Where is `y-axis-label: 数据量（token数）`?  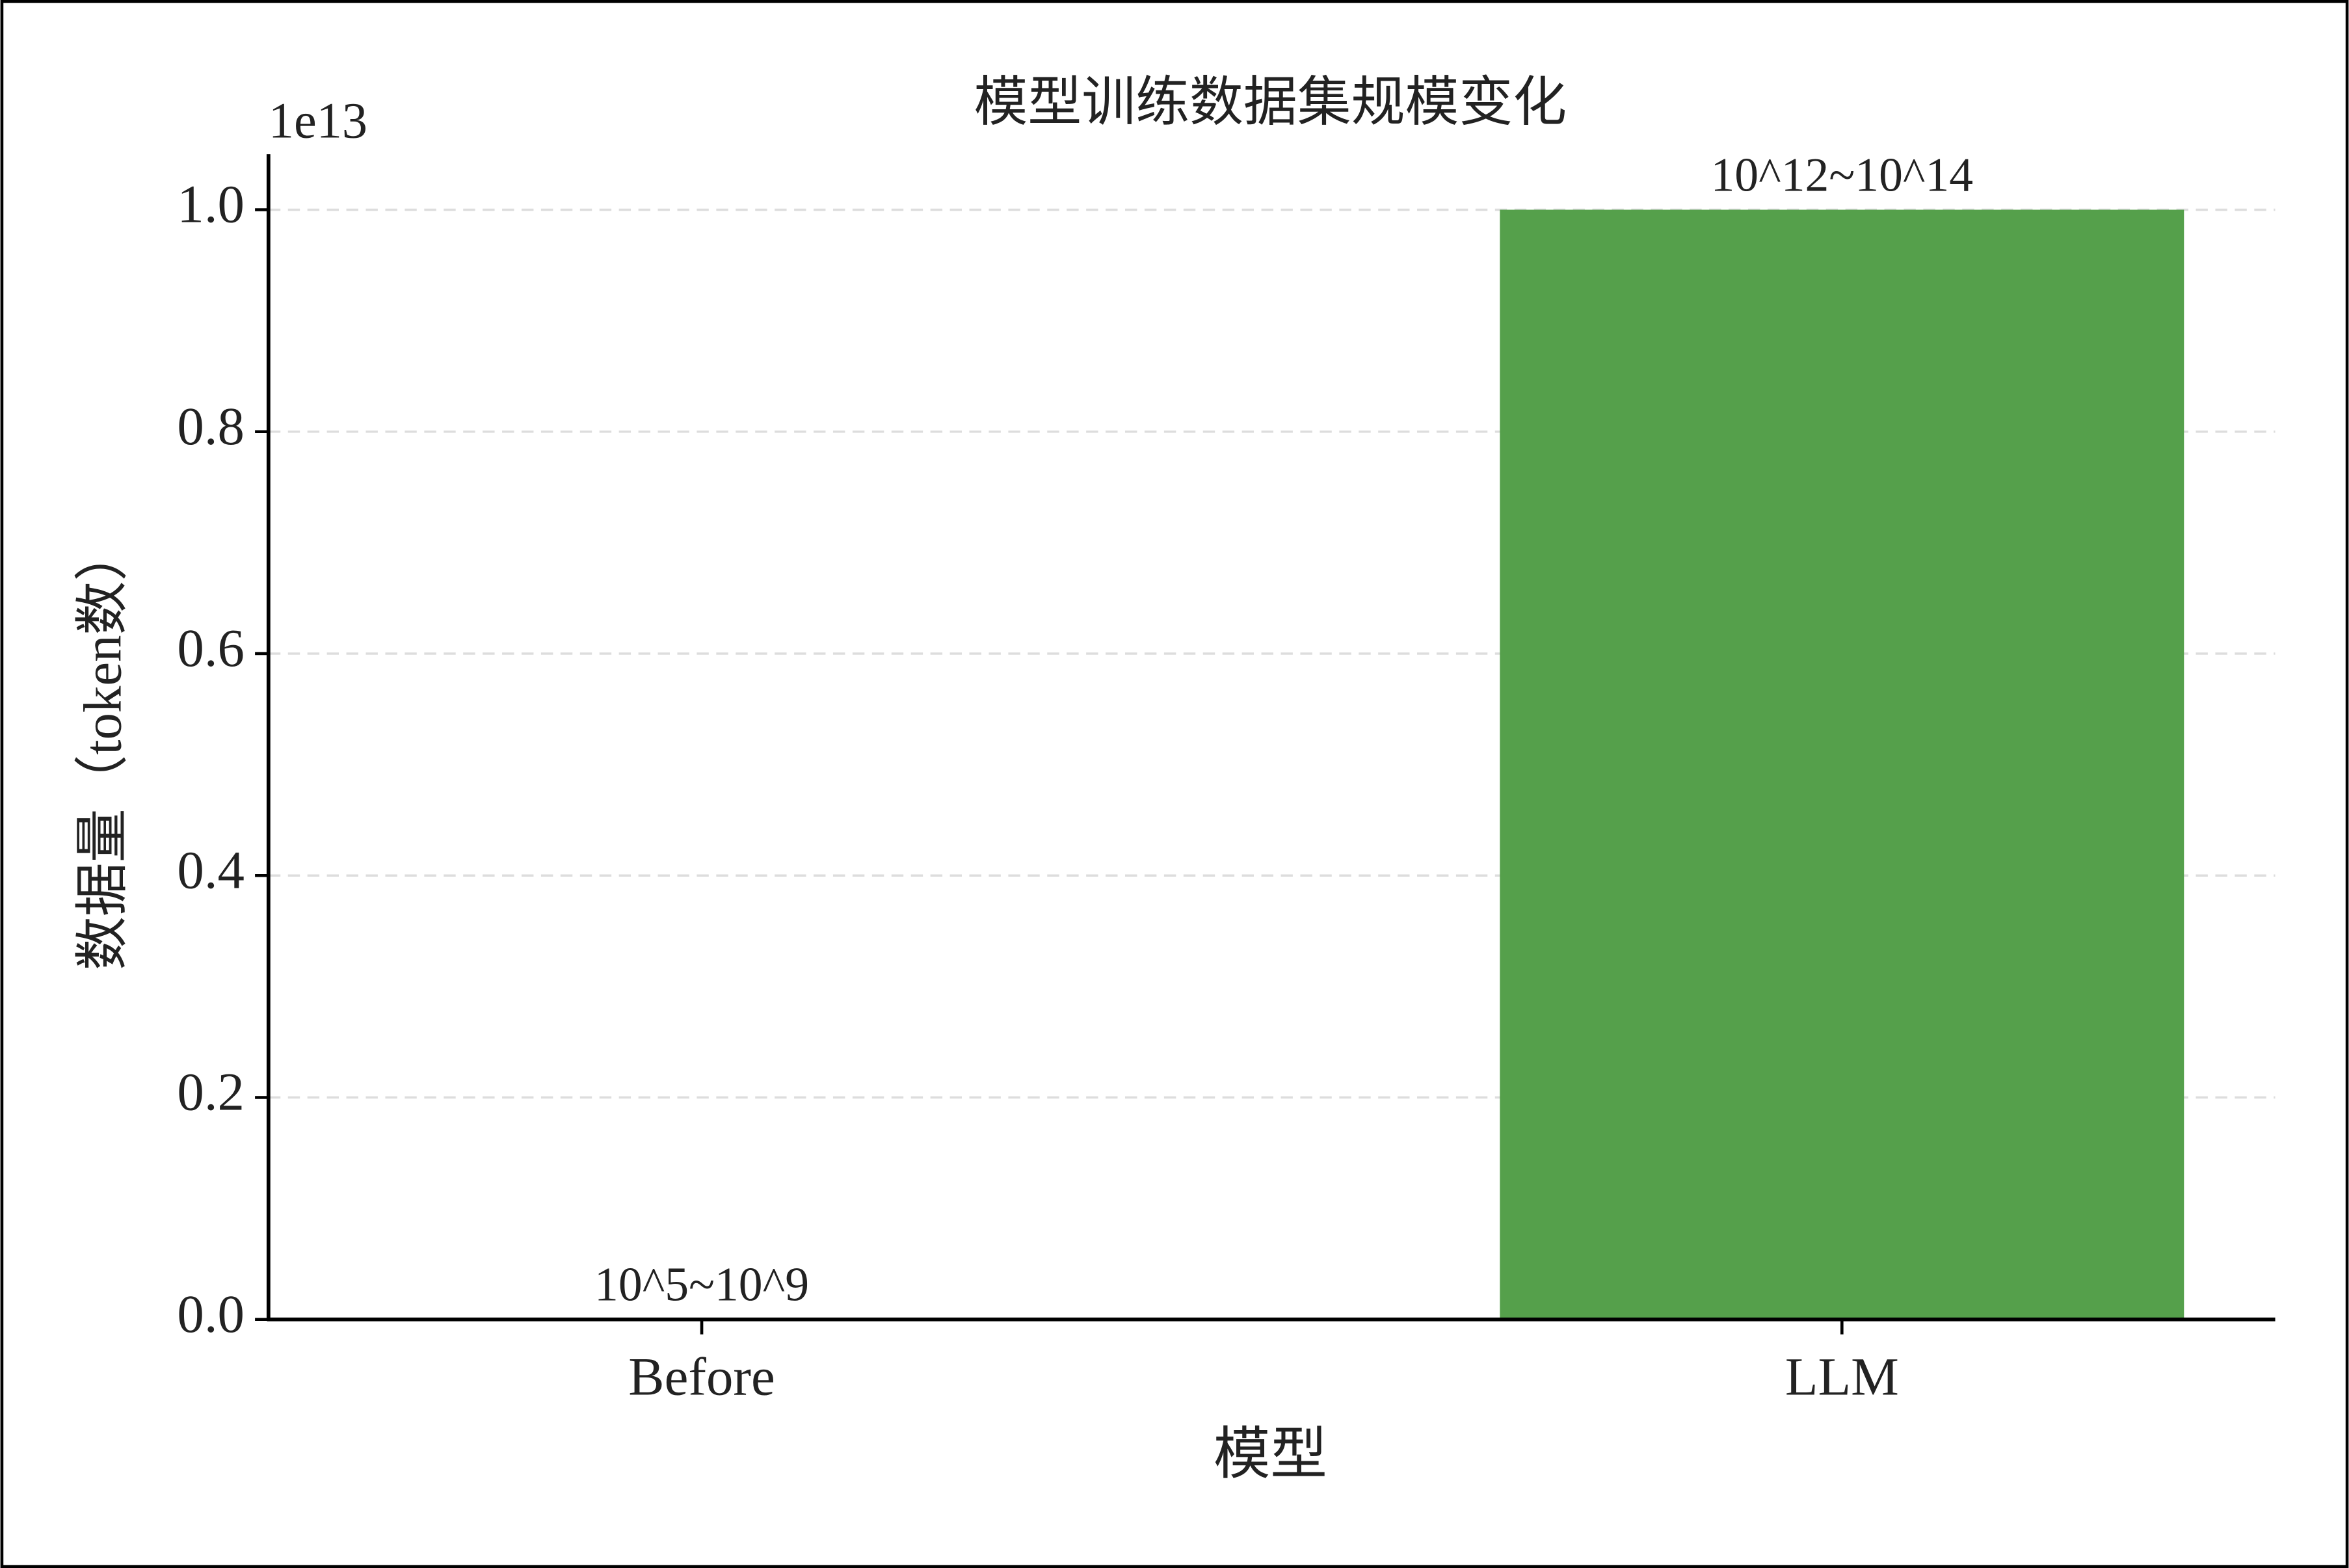 y-axis-label: 数据量（token数） is located at coordinates (102, 749).